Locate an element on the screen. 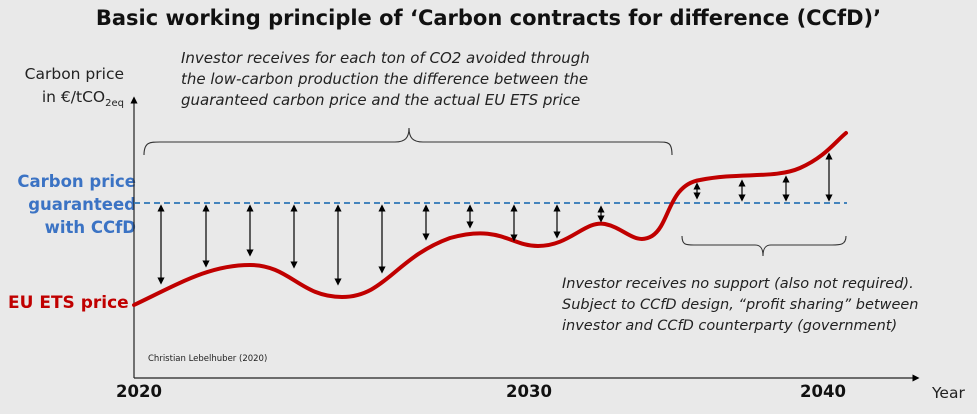 Image resolution: width=977 pixels, height=414 pixels. guaranteed-label-line2: guaranteed is located at coordinates (82, 204).